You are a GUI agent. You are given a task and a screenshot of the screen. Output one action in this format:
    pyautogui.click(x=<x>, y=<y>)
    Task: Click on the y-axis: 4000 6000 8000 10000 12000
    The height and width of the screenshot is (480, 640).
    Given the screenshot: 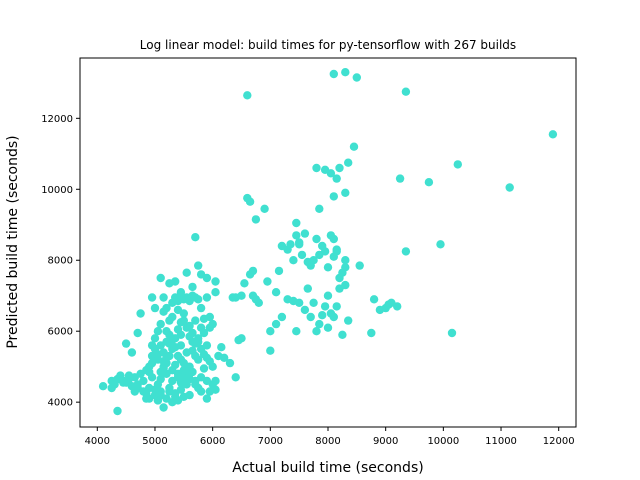 What is the action you would take?
    pyautogui.click(x=60, y=261)
    